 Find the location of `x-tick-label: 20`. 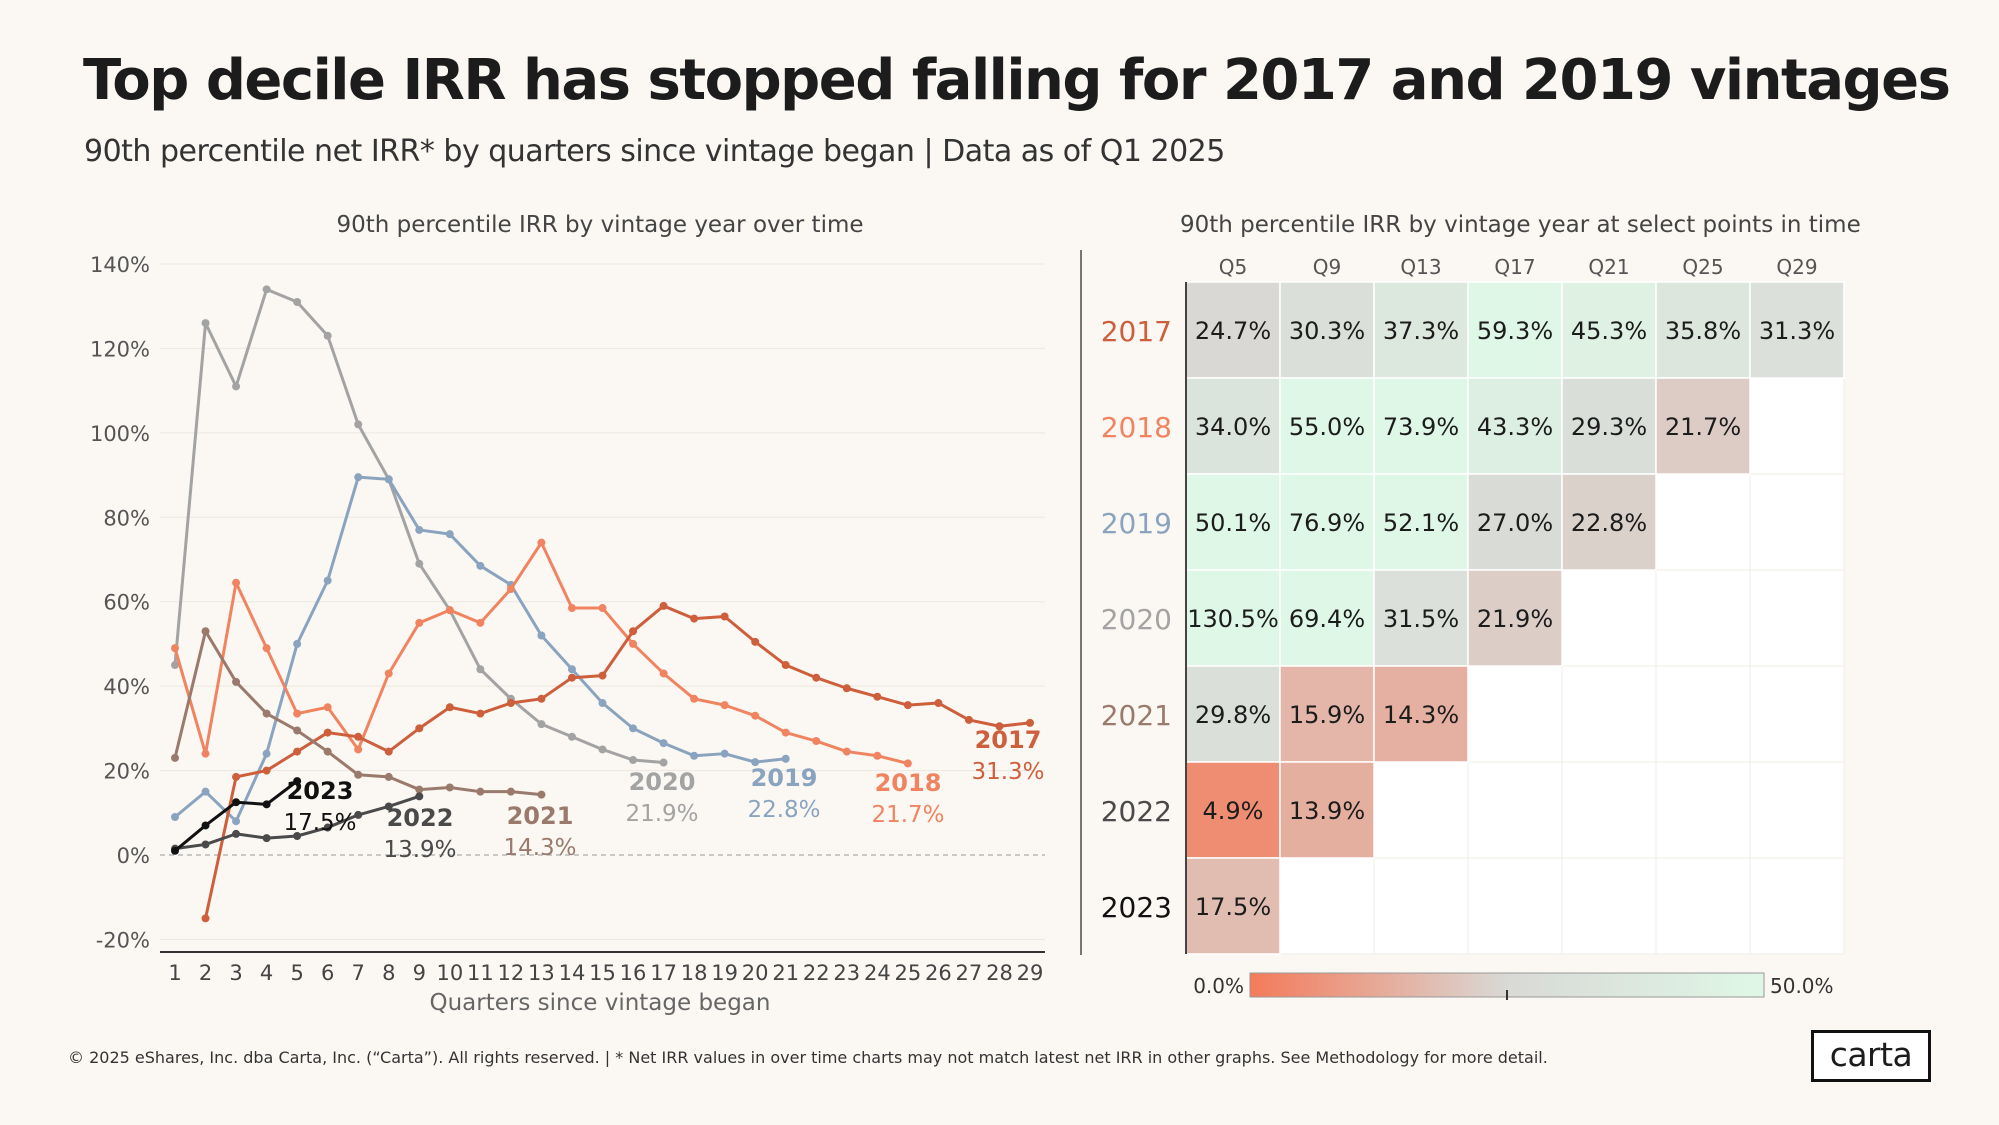

x-tick-label: 20 is located at coordinates (755, 973).